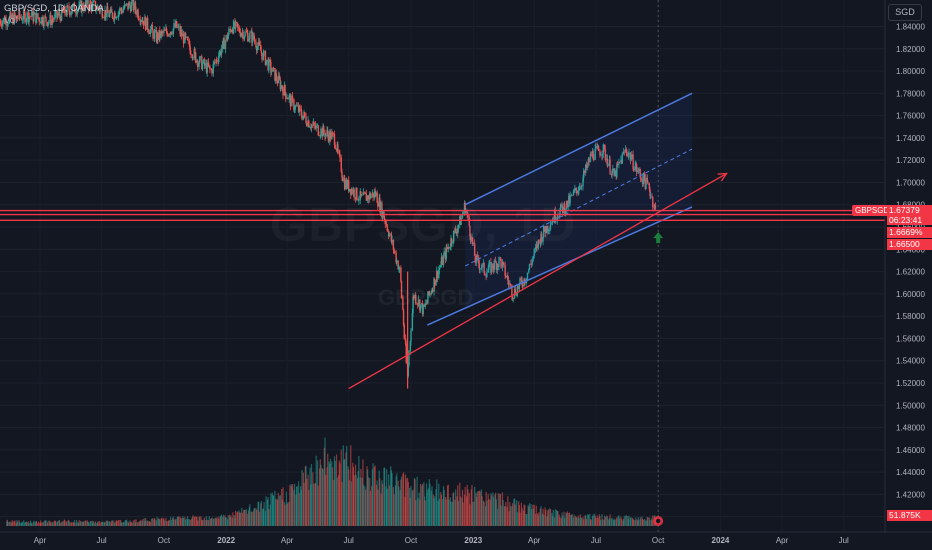 This screenshot has width=932, height=550. Describe the element at coordinates (54, 8) in the screenshot. I see `symbol-title: GBP/SGD, 1D, OANDA` at that location.